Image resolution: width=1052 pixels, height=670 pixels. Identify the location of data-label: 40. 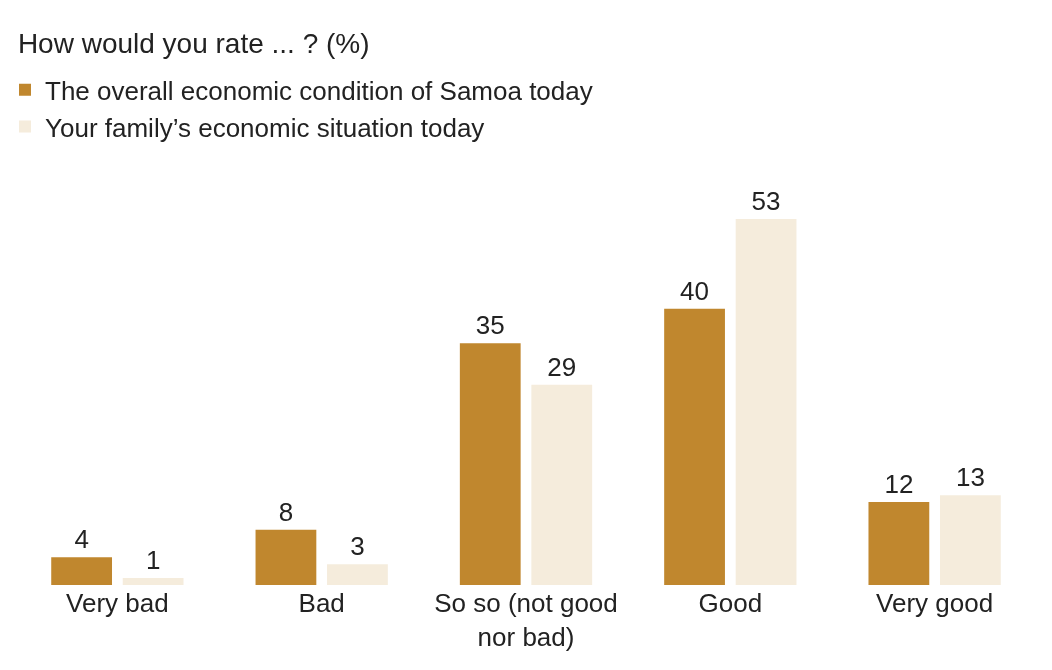
(695, 290).